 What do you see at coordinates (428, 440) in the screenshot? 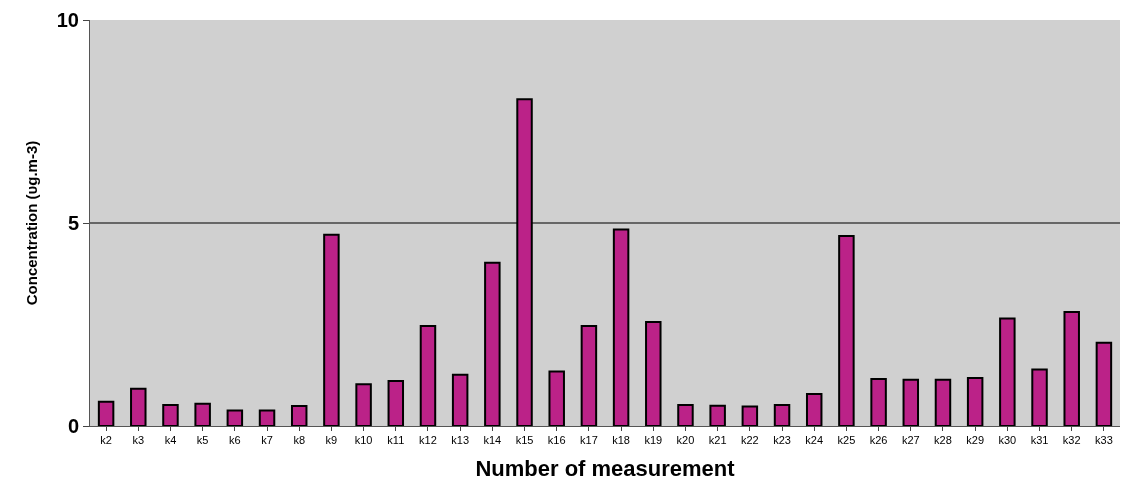
I see `x-tick-label: k12` at bounding box center [428, 440].